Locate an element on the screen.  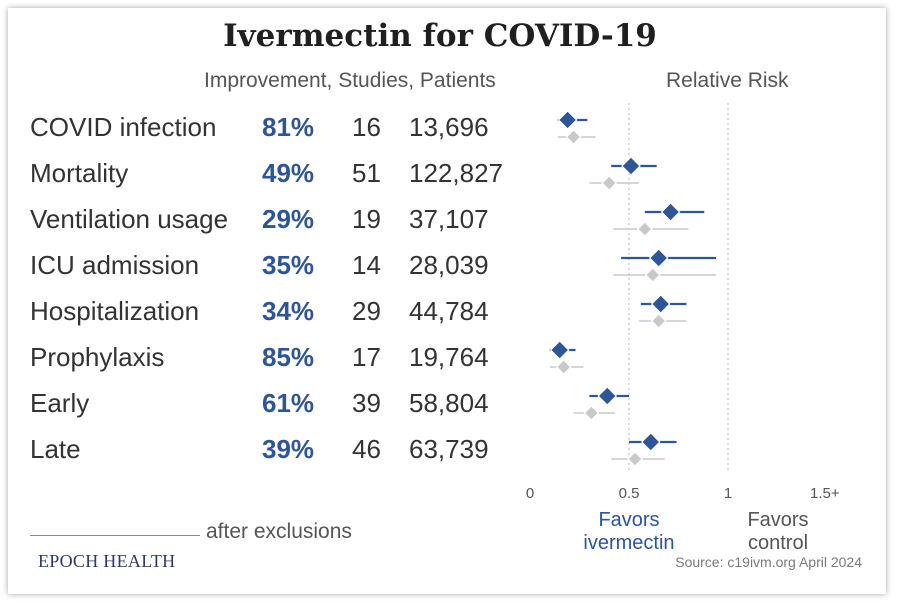
row-label: Mortality is located at coordinates (79, 173).